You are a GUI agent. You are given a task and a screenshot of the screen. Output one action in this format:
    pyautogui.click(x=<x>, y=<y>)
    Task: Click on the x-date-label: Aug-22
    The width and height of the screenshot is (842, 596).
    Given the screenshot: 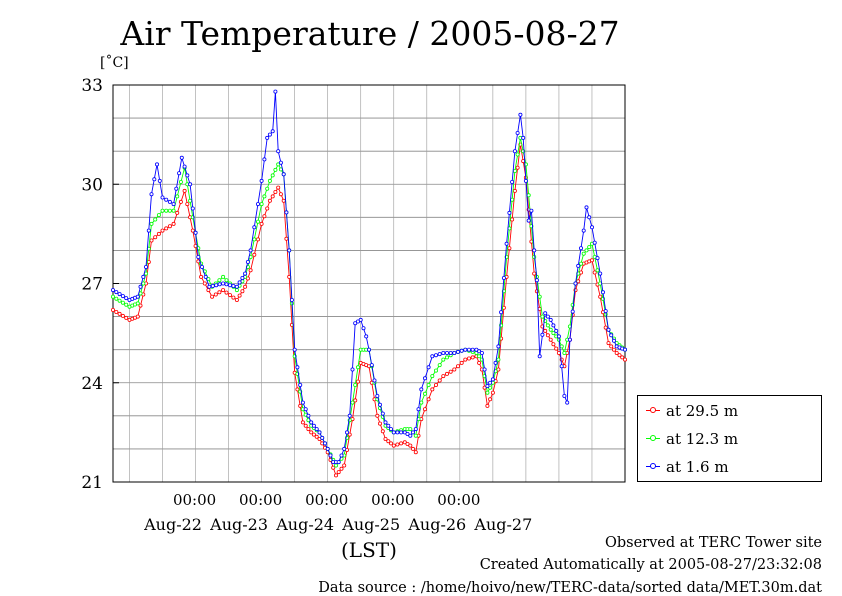 What is the action you would take?
    pyautogui.click(x=172, y=524)
    